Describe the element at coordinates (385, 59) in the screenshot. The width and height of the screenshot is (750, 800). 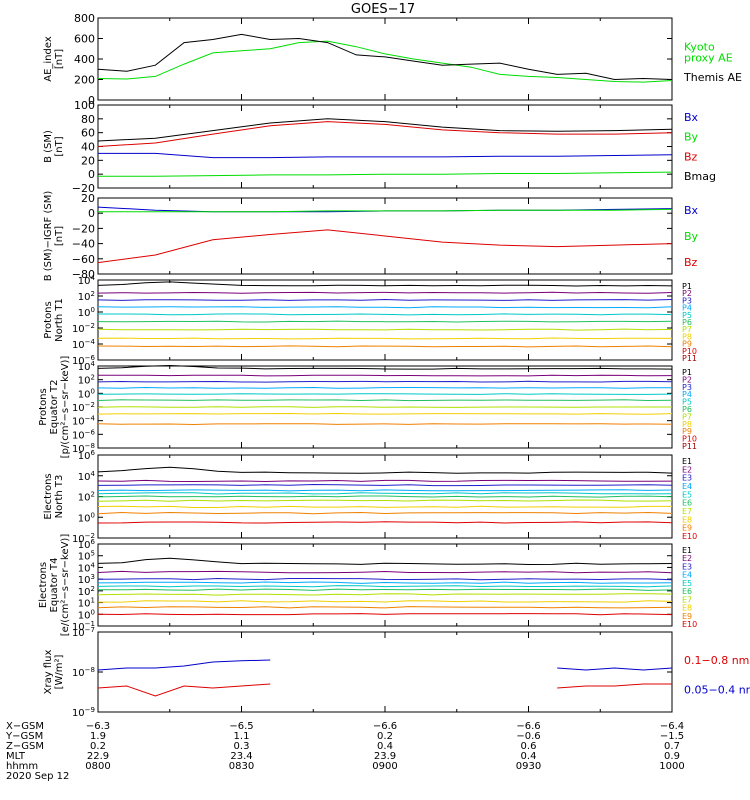
I see `panel-0-frame` at that location.